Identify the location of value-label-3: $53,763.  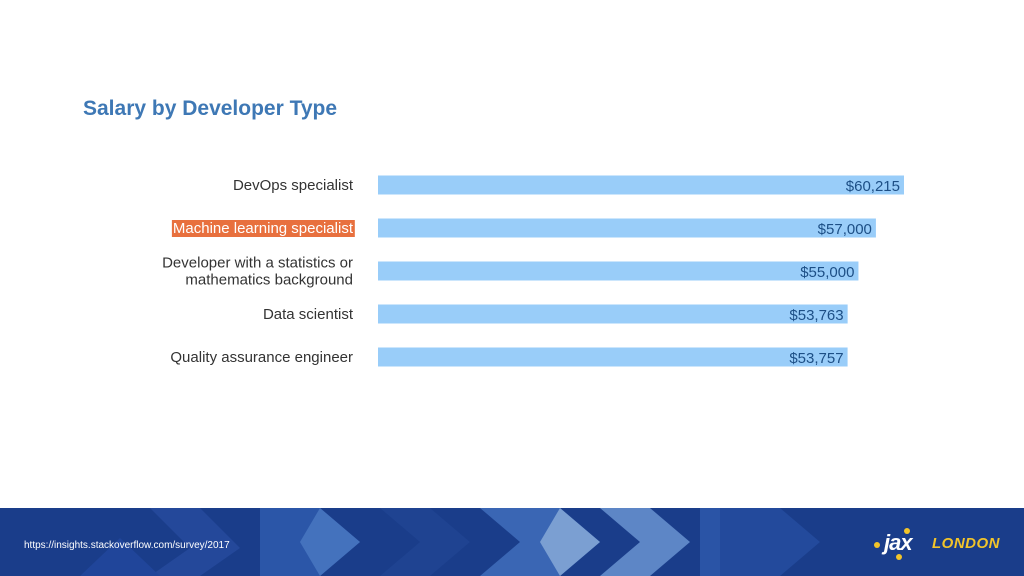
(816, 315).